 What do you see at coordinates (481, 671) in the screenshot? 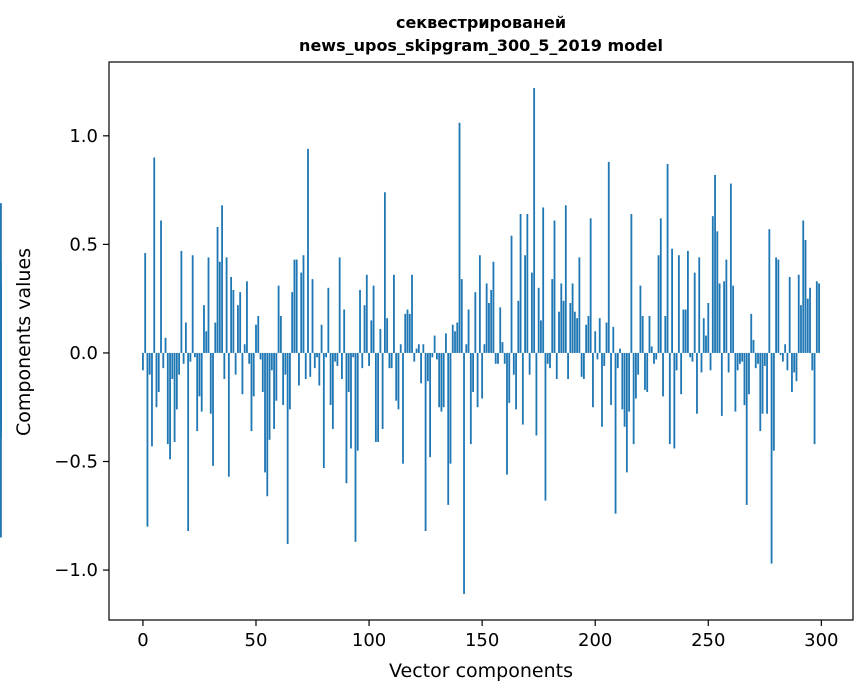
I see `x-axis-label: Vector components` at bounding box center [481, 671].